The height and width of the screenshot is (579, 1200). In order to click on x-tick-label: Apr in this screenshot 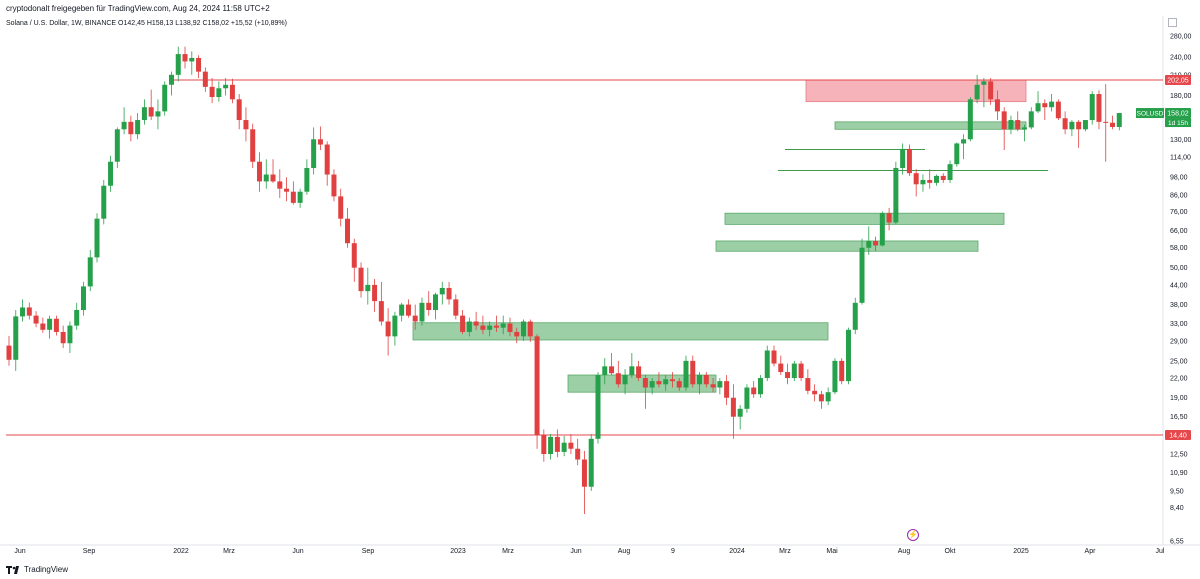, I will do `click(1091, 551)`.